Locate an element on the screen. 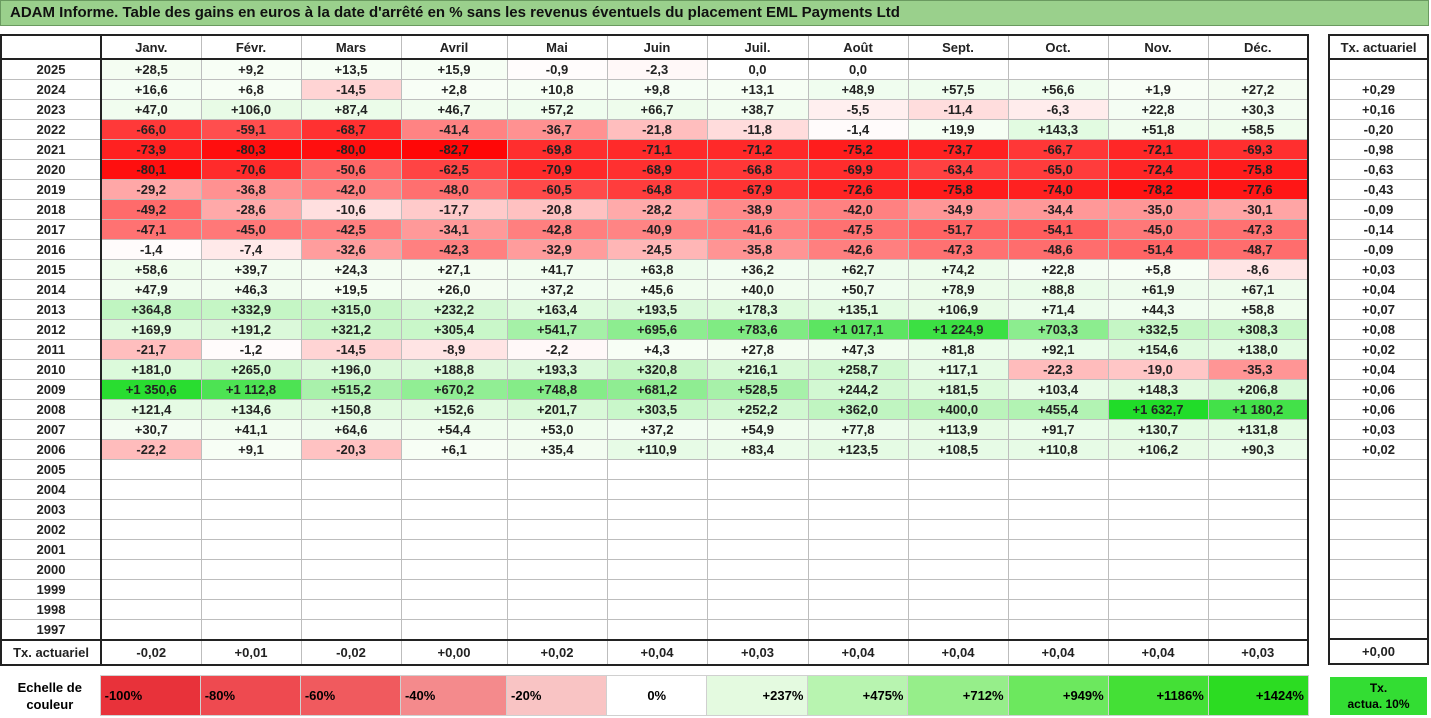  gain-cell: +19,9 is located at coordinates (958, 129).